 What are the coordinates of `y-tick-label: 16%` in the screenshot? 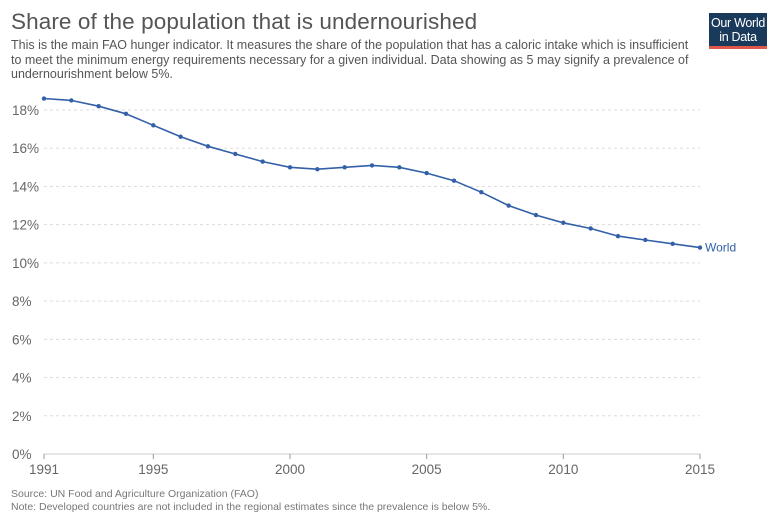 It's located at (25, 148).